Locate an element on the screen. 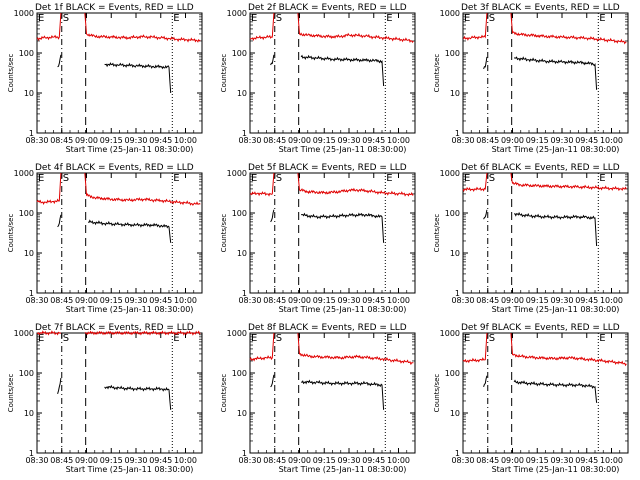 The width and height of the screenshot is (640, 480). chart-title: Det 4f BLACK = Events, RED = LLD is located at coordinates (114, 168).